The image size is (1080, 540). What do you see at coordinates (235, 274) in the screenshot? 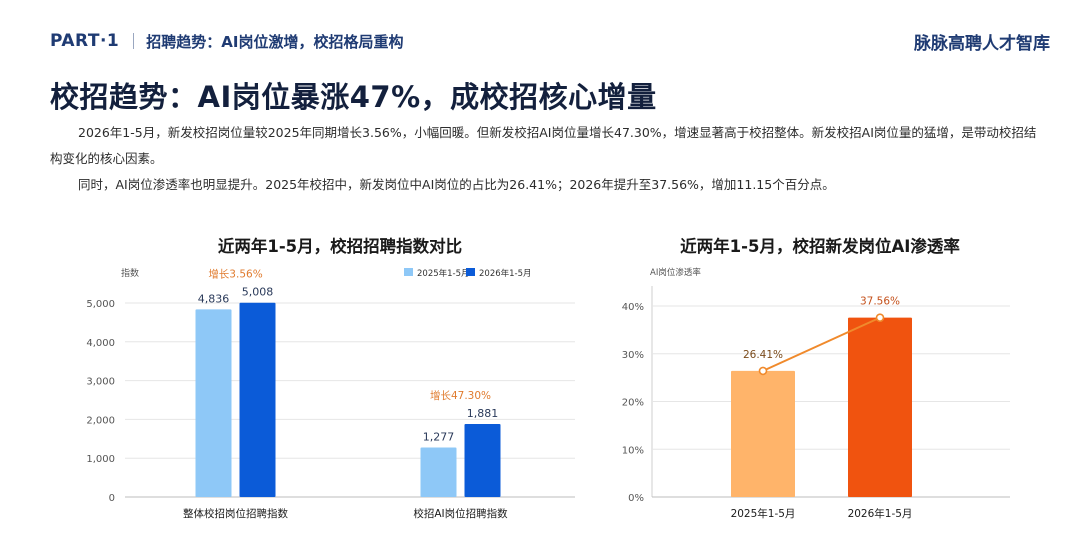
I see `growth-annotation: 增长3.56%` at bounding box center [235, 274].